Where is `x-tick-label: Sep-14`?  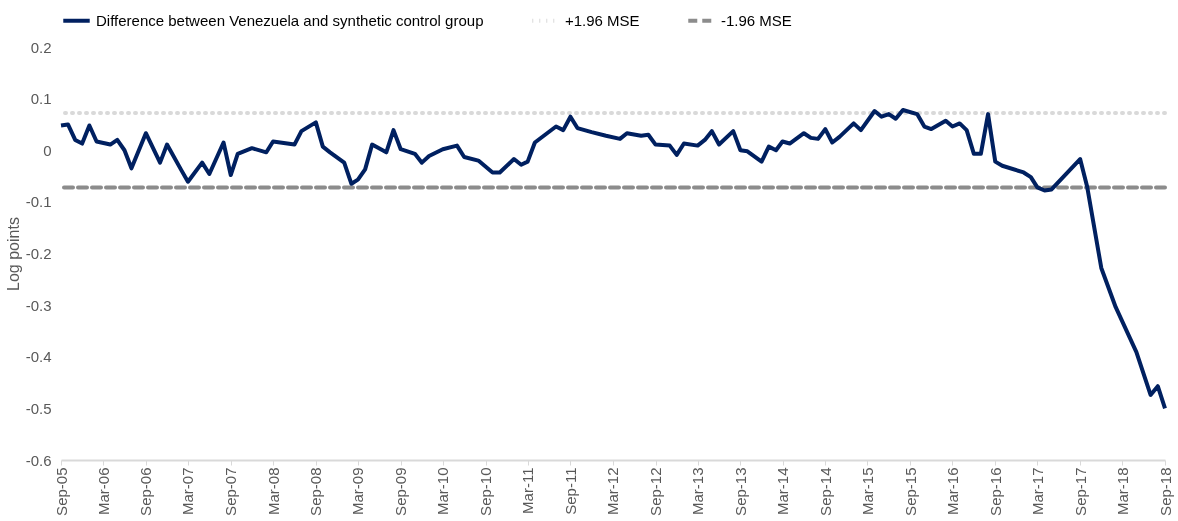
x-tick-label: Sep-14 is located at coordinates (825, 491).